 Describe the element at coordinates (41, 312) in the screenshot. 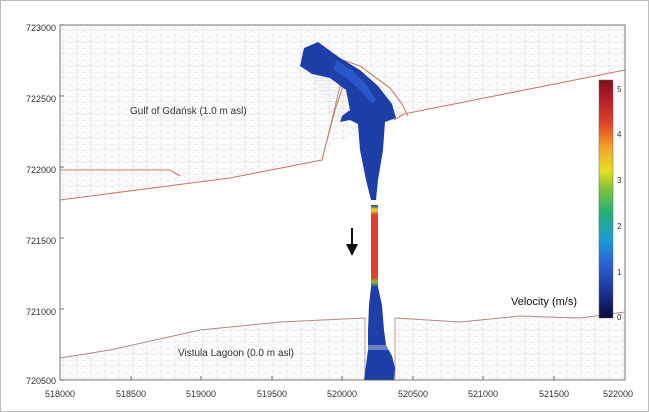

I see `y-tick-label: 721000` at that location.